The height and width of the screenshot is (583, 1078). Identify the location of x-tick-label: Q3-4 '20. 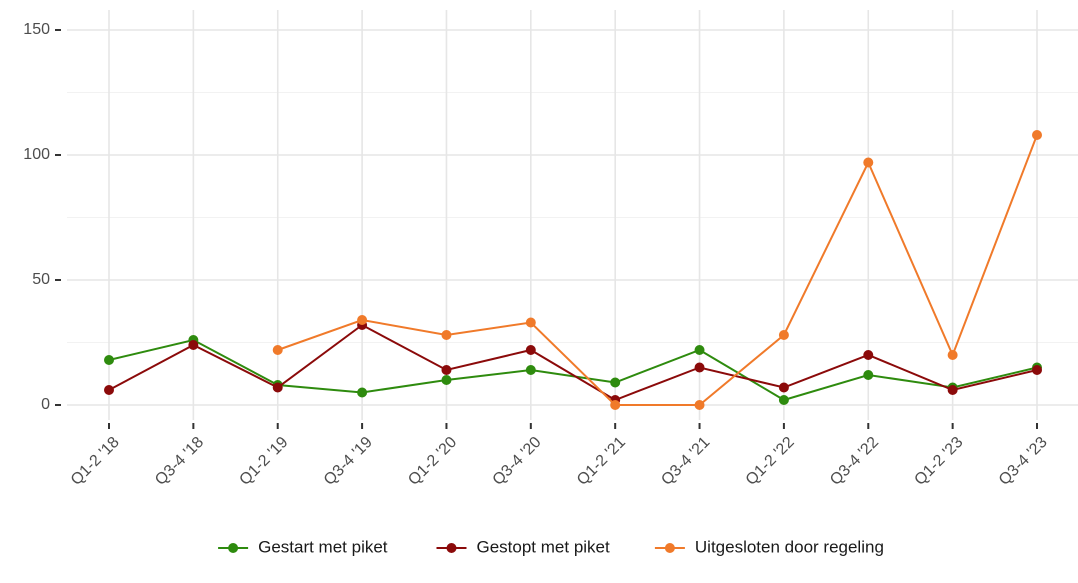
(517, 461).